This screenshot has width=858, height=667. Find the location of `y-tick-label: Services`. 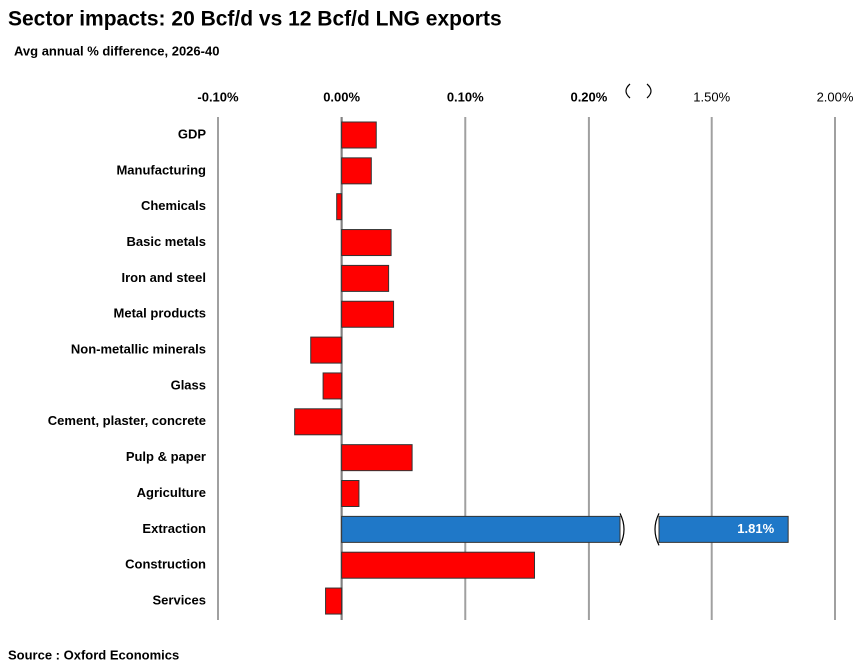

y-tick-label: Services is located at coordinates (180, 599).